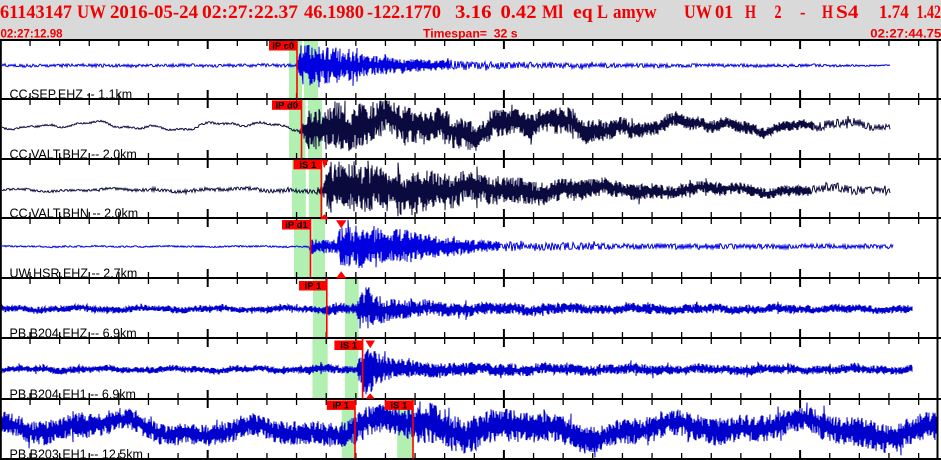 Image resolution: width=941 pixels, height=460 pixels. I want to click on svg-text: eq, so click(583, 13).